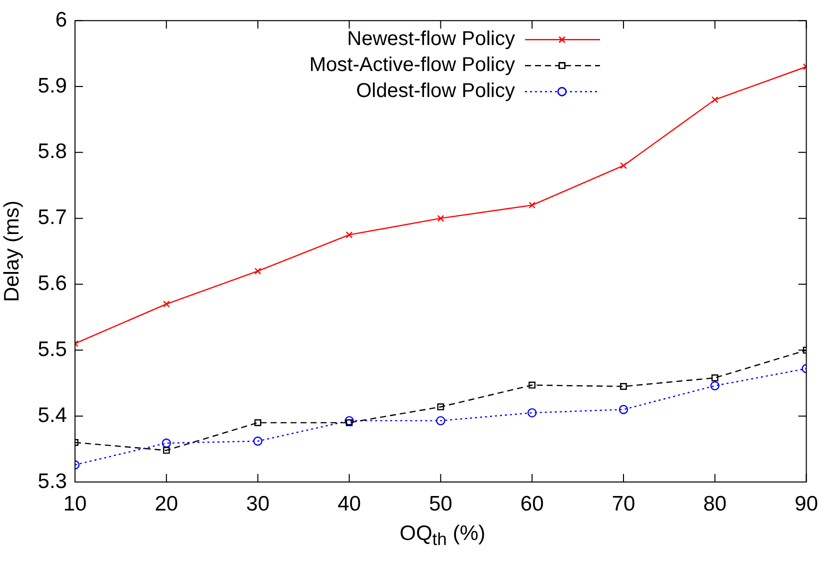 The height and width of the screenshot is (561, 828). I want to click on x-tick-label: 40, so click(349, 504).